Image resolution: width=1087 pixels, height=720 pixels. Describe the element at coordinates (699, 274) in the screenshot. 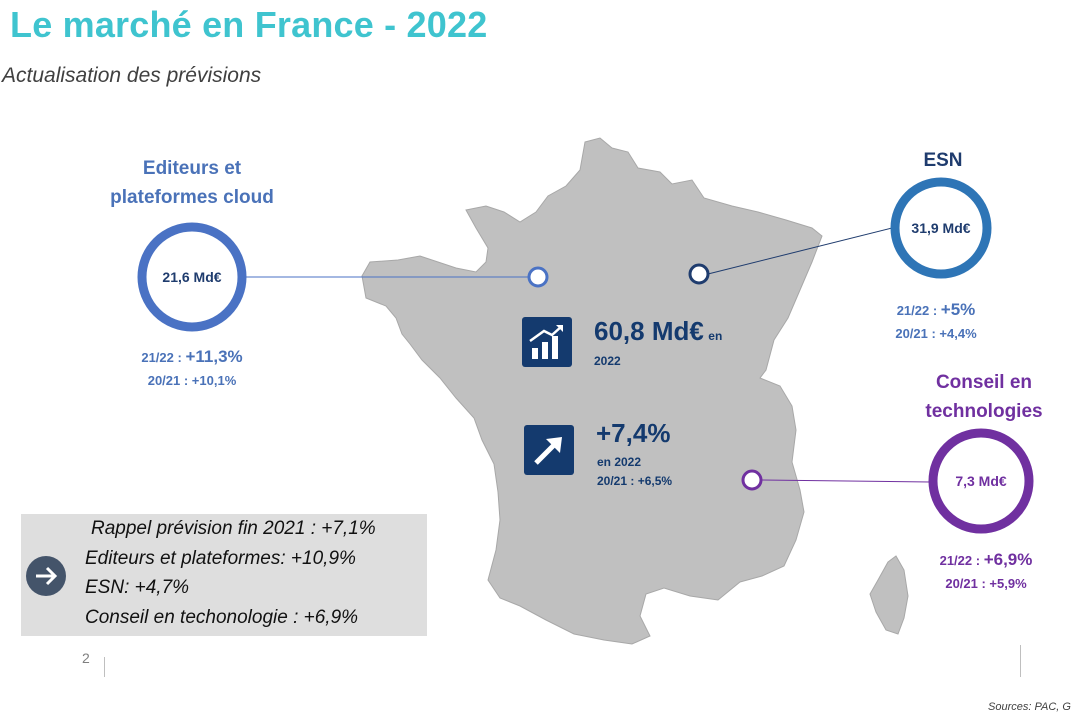

I see `marker-esn` at that location.